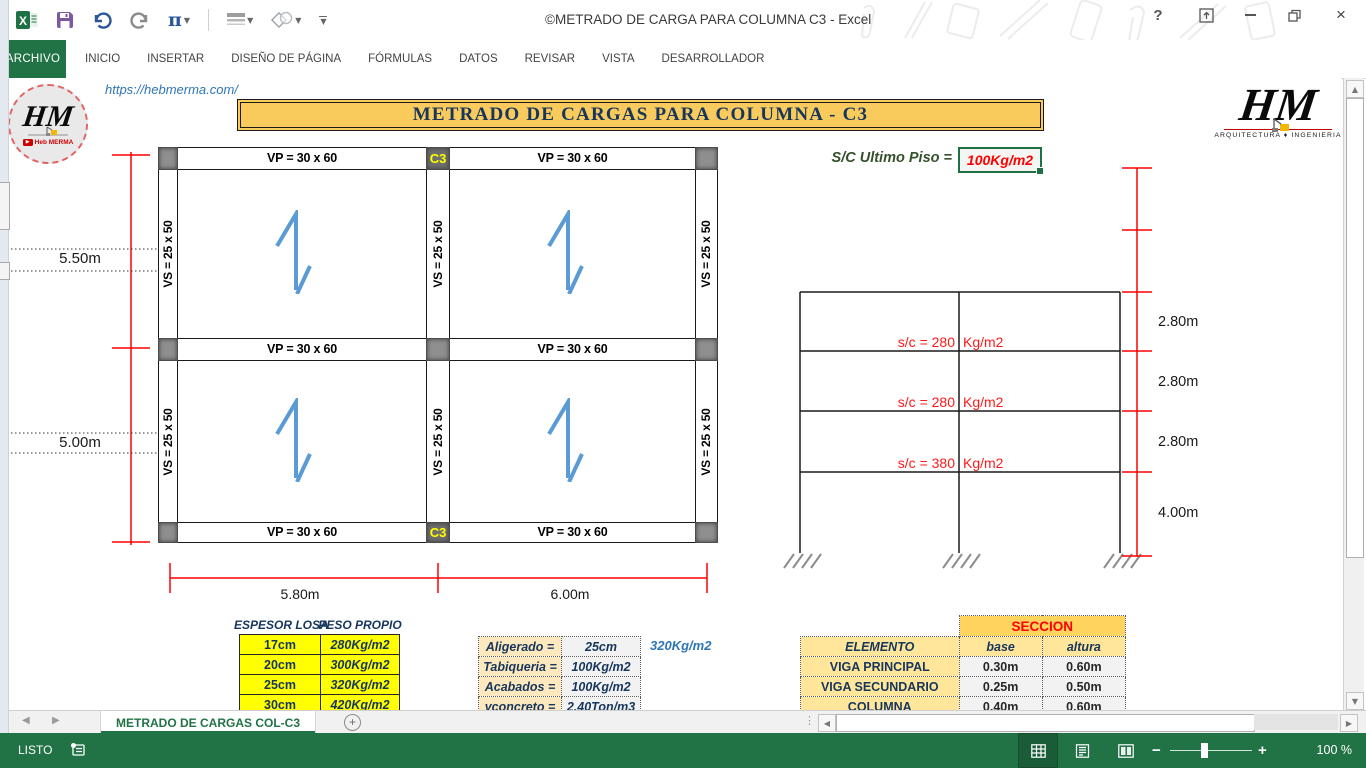 The width and height of the screenshot is (1366, 768). Describe the element at coordinates (176, 59) in the screenshot. I see `tab-insertar: INSERTAR` at that location.